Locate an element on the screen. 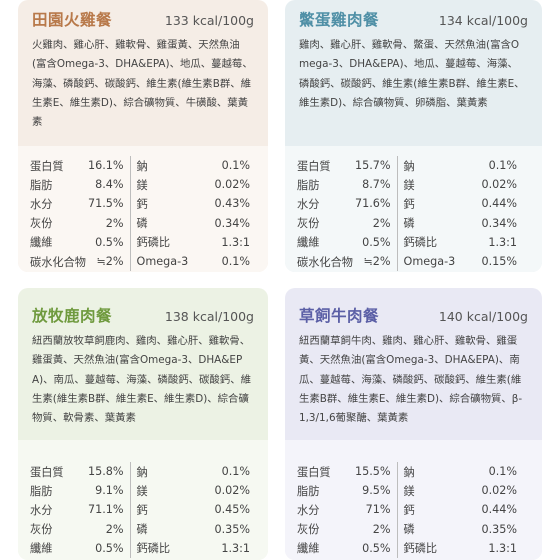 The image size is (560, 560). nutrition-row: 蛋白質 15.8% 鈉 0.1% is located at coordinates (140, 472).